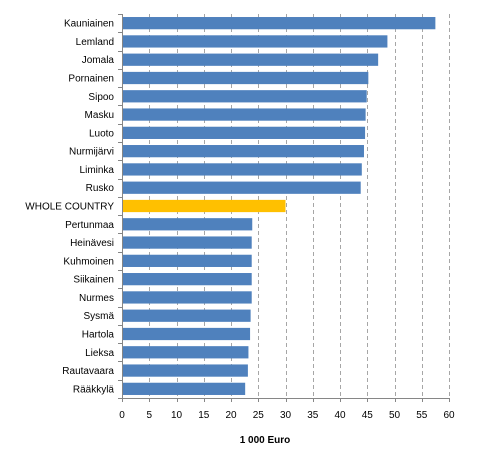  What do you see at coordinates (259, 415) in the screenshot?
I see `x-tick-label: 25` at bounding box center [259, 415].